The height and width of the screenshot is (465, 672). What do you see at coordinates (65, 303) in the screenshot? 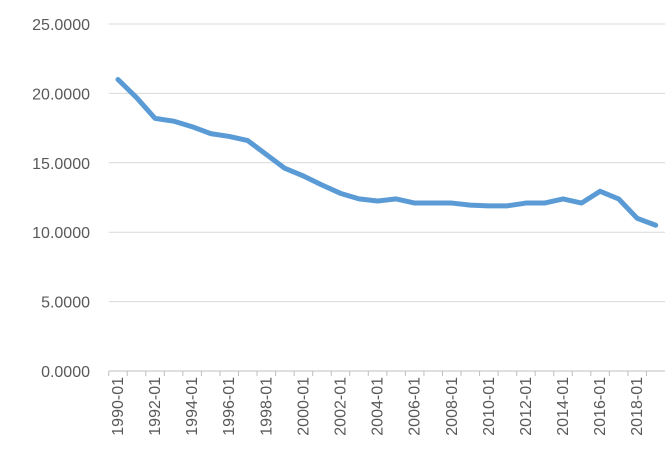
I see `y-tick-label: 5.0000` at bounding box center [65, 303].